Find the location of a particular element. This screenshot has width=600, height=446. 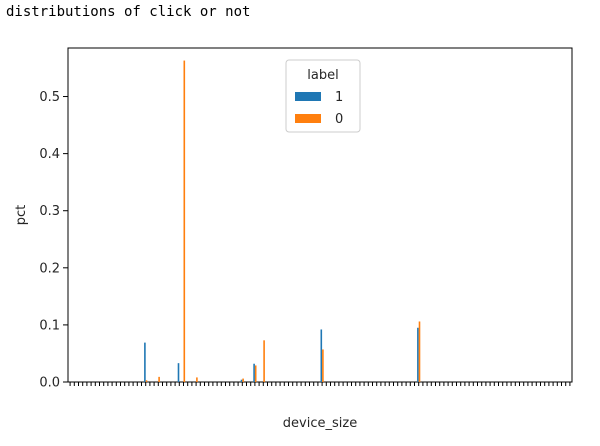

legend-label-0: 0 is located at coordinates (339, 119).